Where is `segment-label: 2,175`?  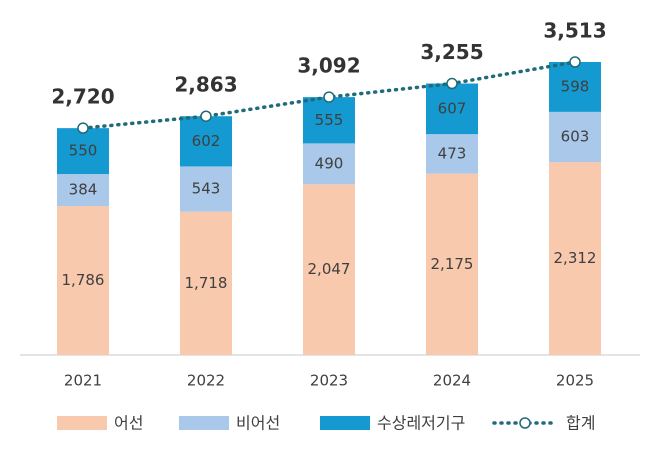
segment-label: 2,175 is located at coordinates (452, 264).